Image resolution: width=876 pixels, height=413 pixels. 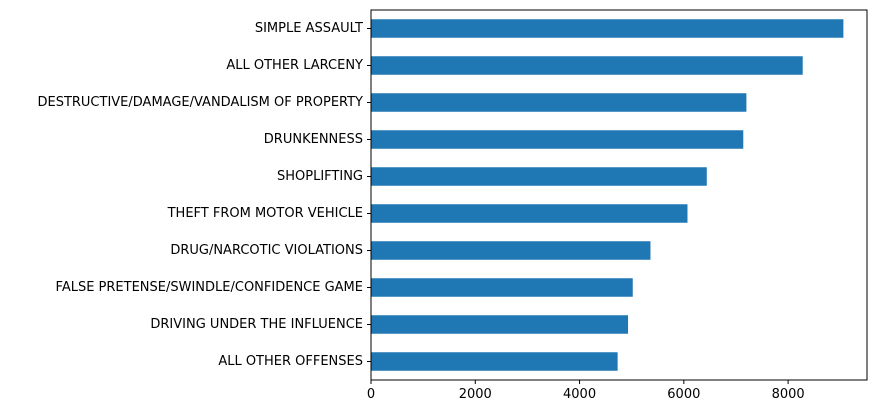 I want to click on x-tick-label: 8000, so click(x=788, y=394).